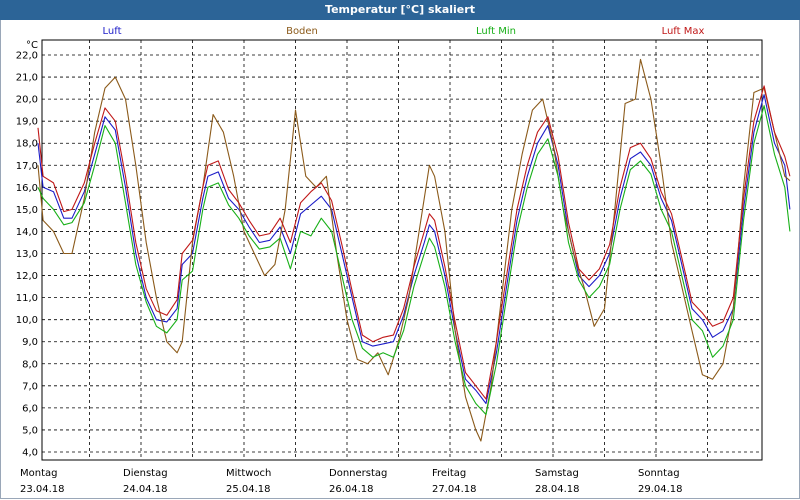  Describe the element at coordinates (358, 473) in the screenshot. I see `x-tick-day-label: Donnerstag` at that location.